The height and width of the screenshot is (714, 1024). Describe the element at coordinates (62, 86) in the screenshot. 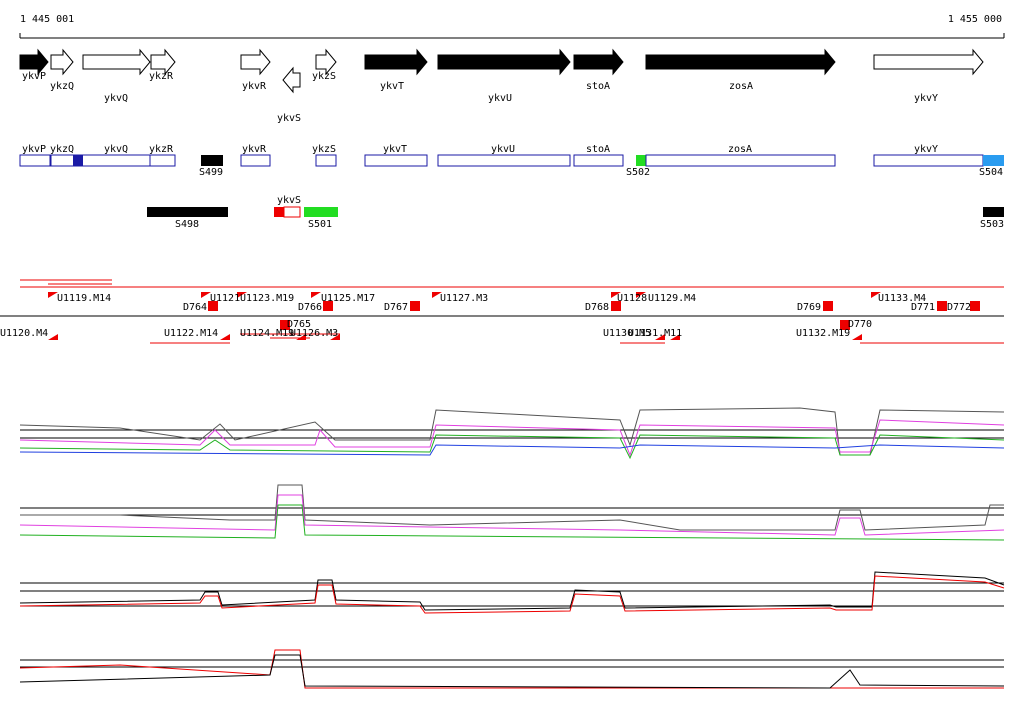

I see `gene-label: ykzQ` at that location.